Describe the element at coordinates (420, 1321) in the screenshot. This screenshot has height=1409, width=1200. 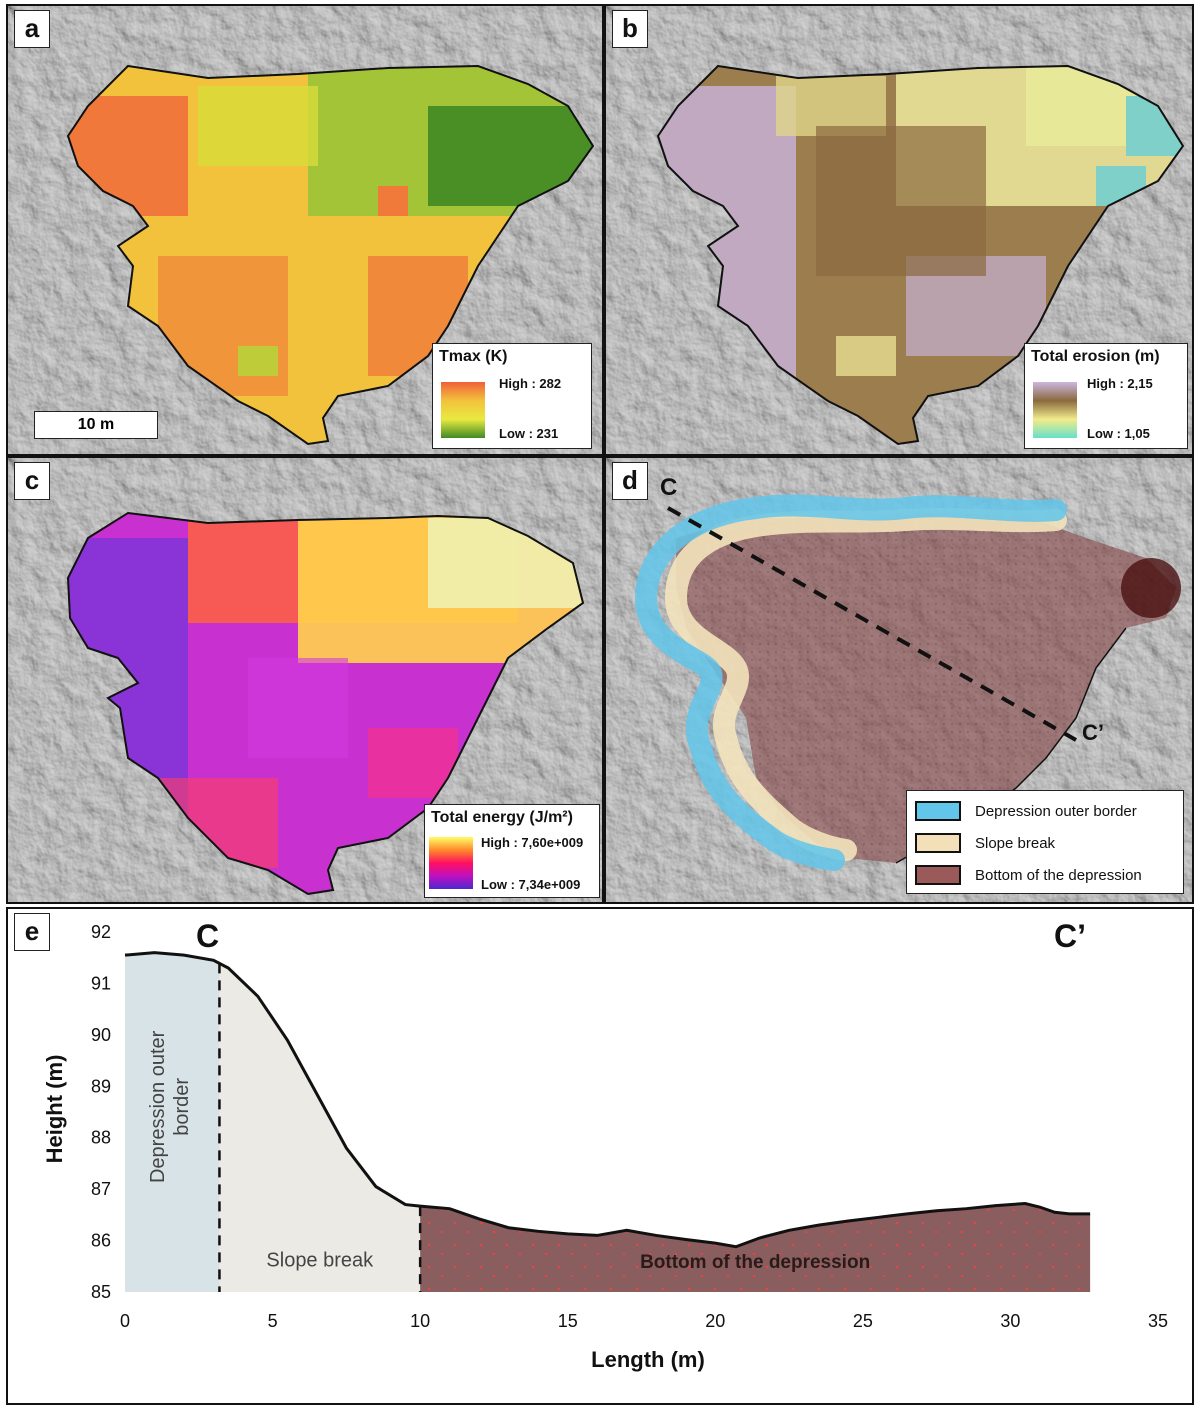
I see `x-tick-label: 10` at that location.